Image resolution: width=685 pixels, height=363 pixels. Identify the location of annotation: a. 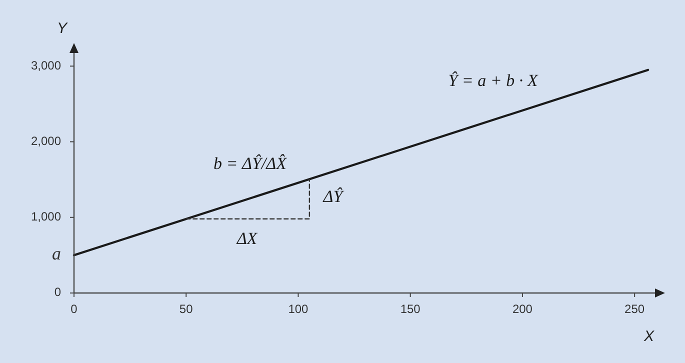
(56, 253).